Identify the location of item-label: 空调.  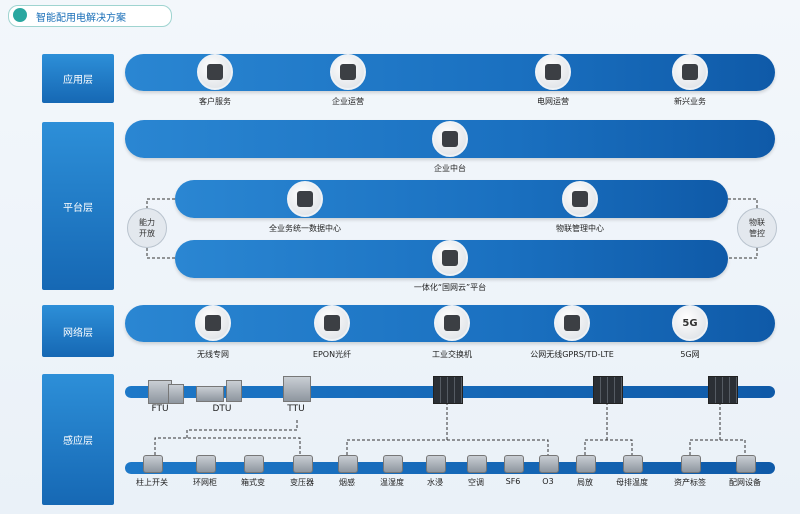
(476, 482).